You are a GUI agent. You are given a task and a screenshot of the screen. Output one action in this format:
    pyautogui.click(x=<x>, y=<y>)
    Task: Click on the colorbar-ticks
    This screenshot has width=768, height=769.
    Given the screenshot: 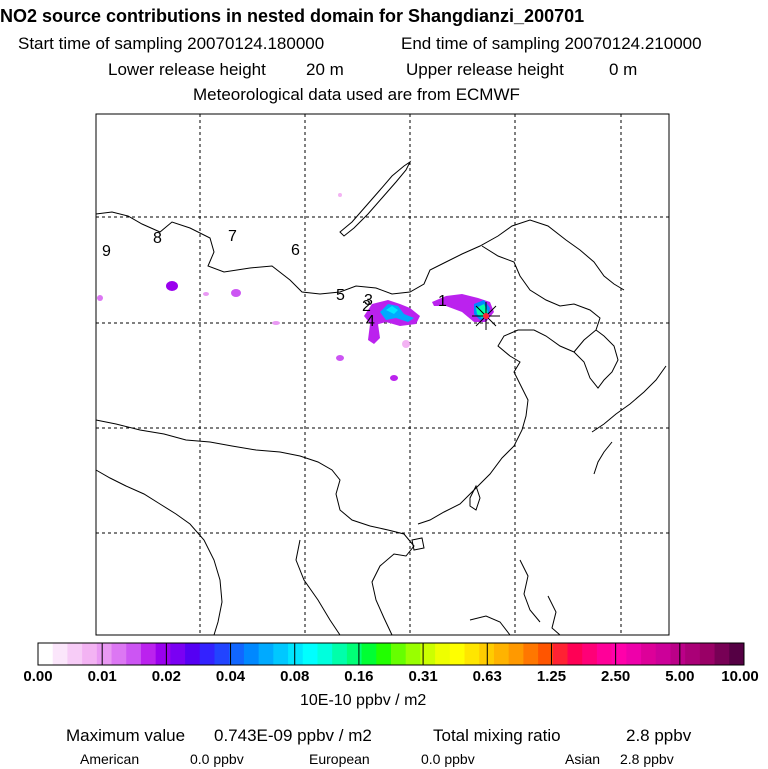 What is the action you would take?
    pyautogui.click(x=391, y=654)
    